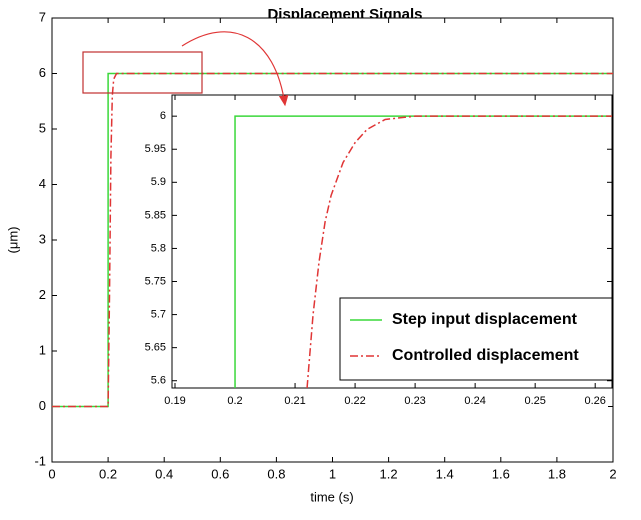  What do you see at coordinates (142, 72) in the screenshot?
I see `zoom-box` at bounding box center [142, 72].